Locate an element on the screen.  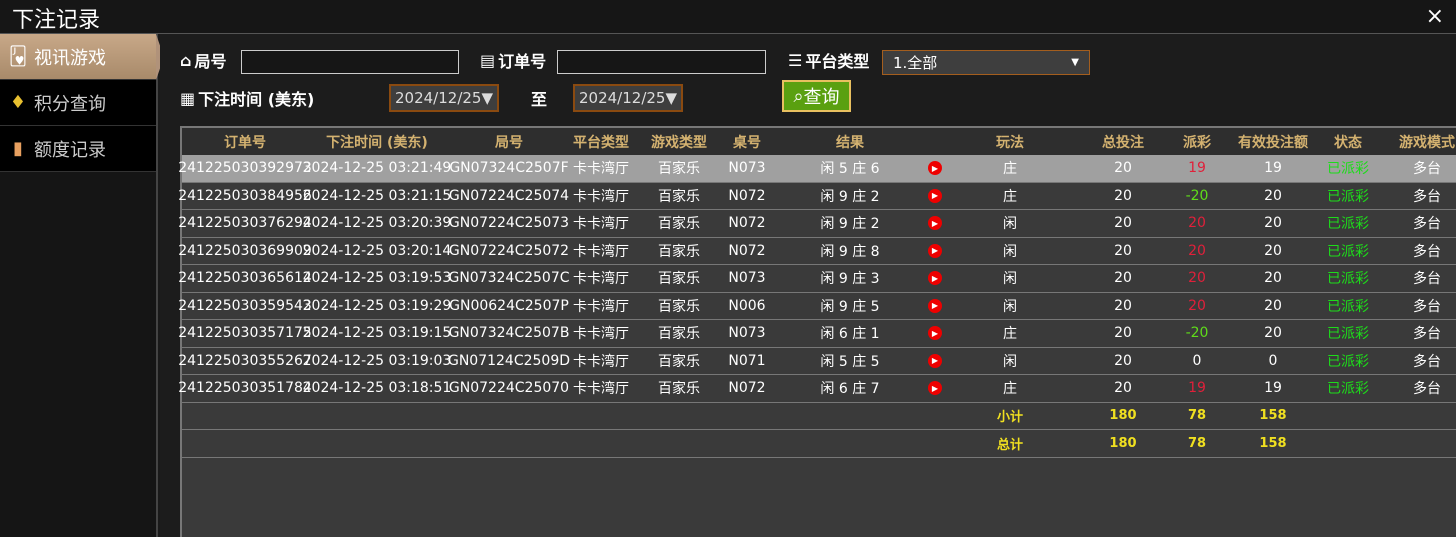
search-icon: ⌕ is located at coordinates (798, 96).